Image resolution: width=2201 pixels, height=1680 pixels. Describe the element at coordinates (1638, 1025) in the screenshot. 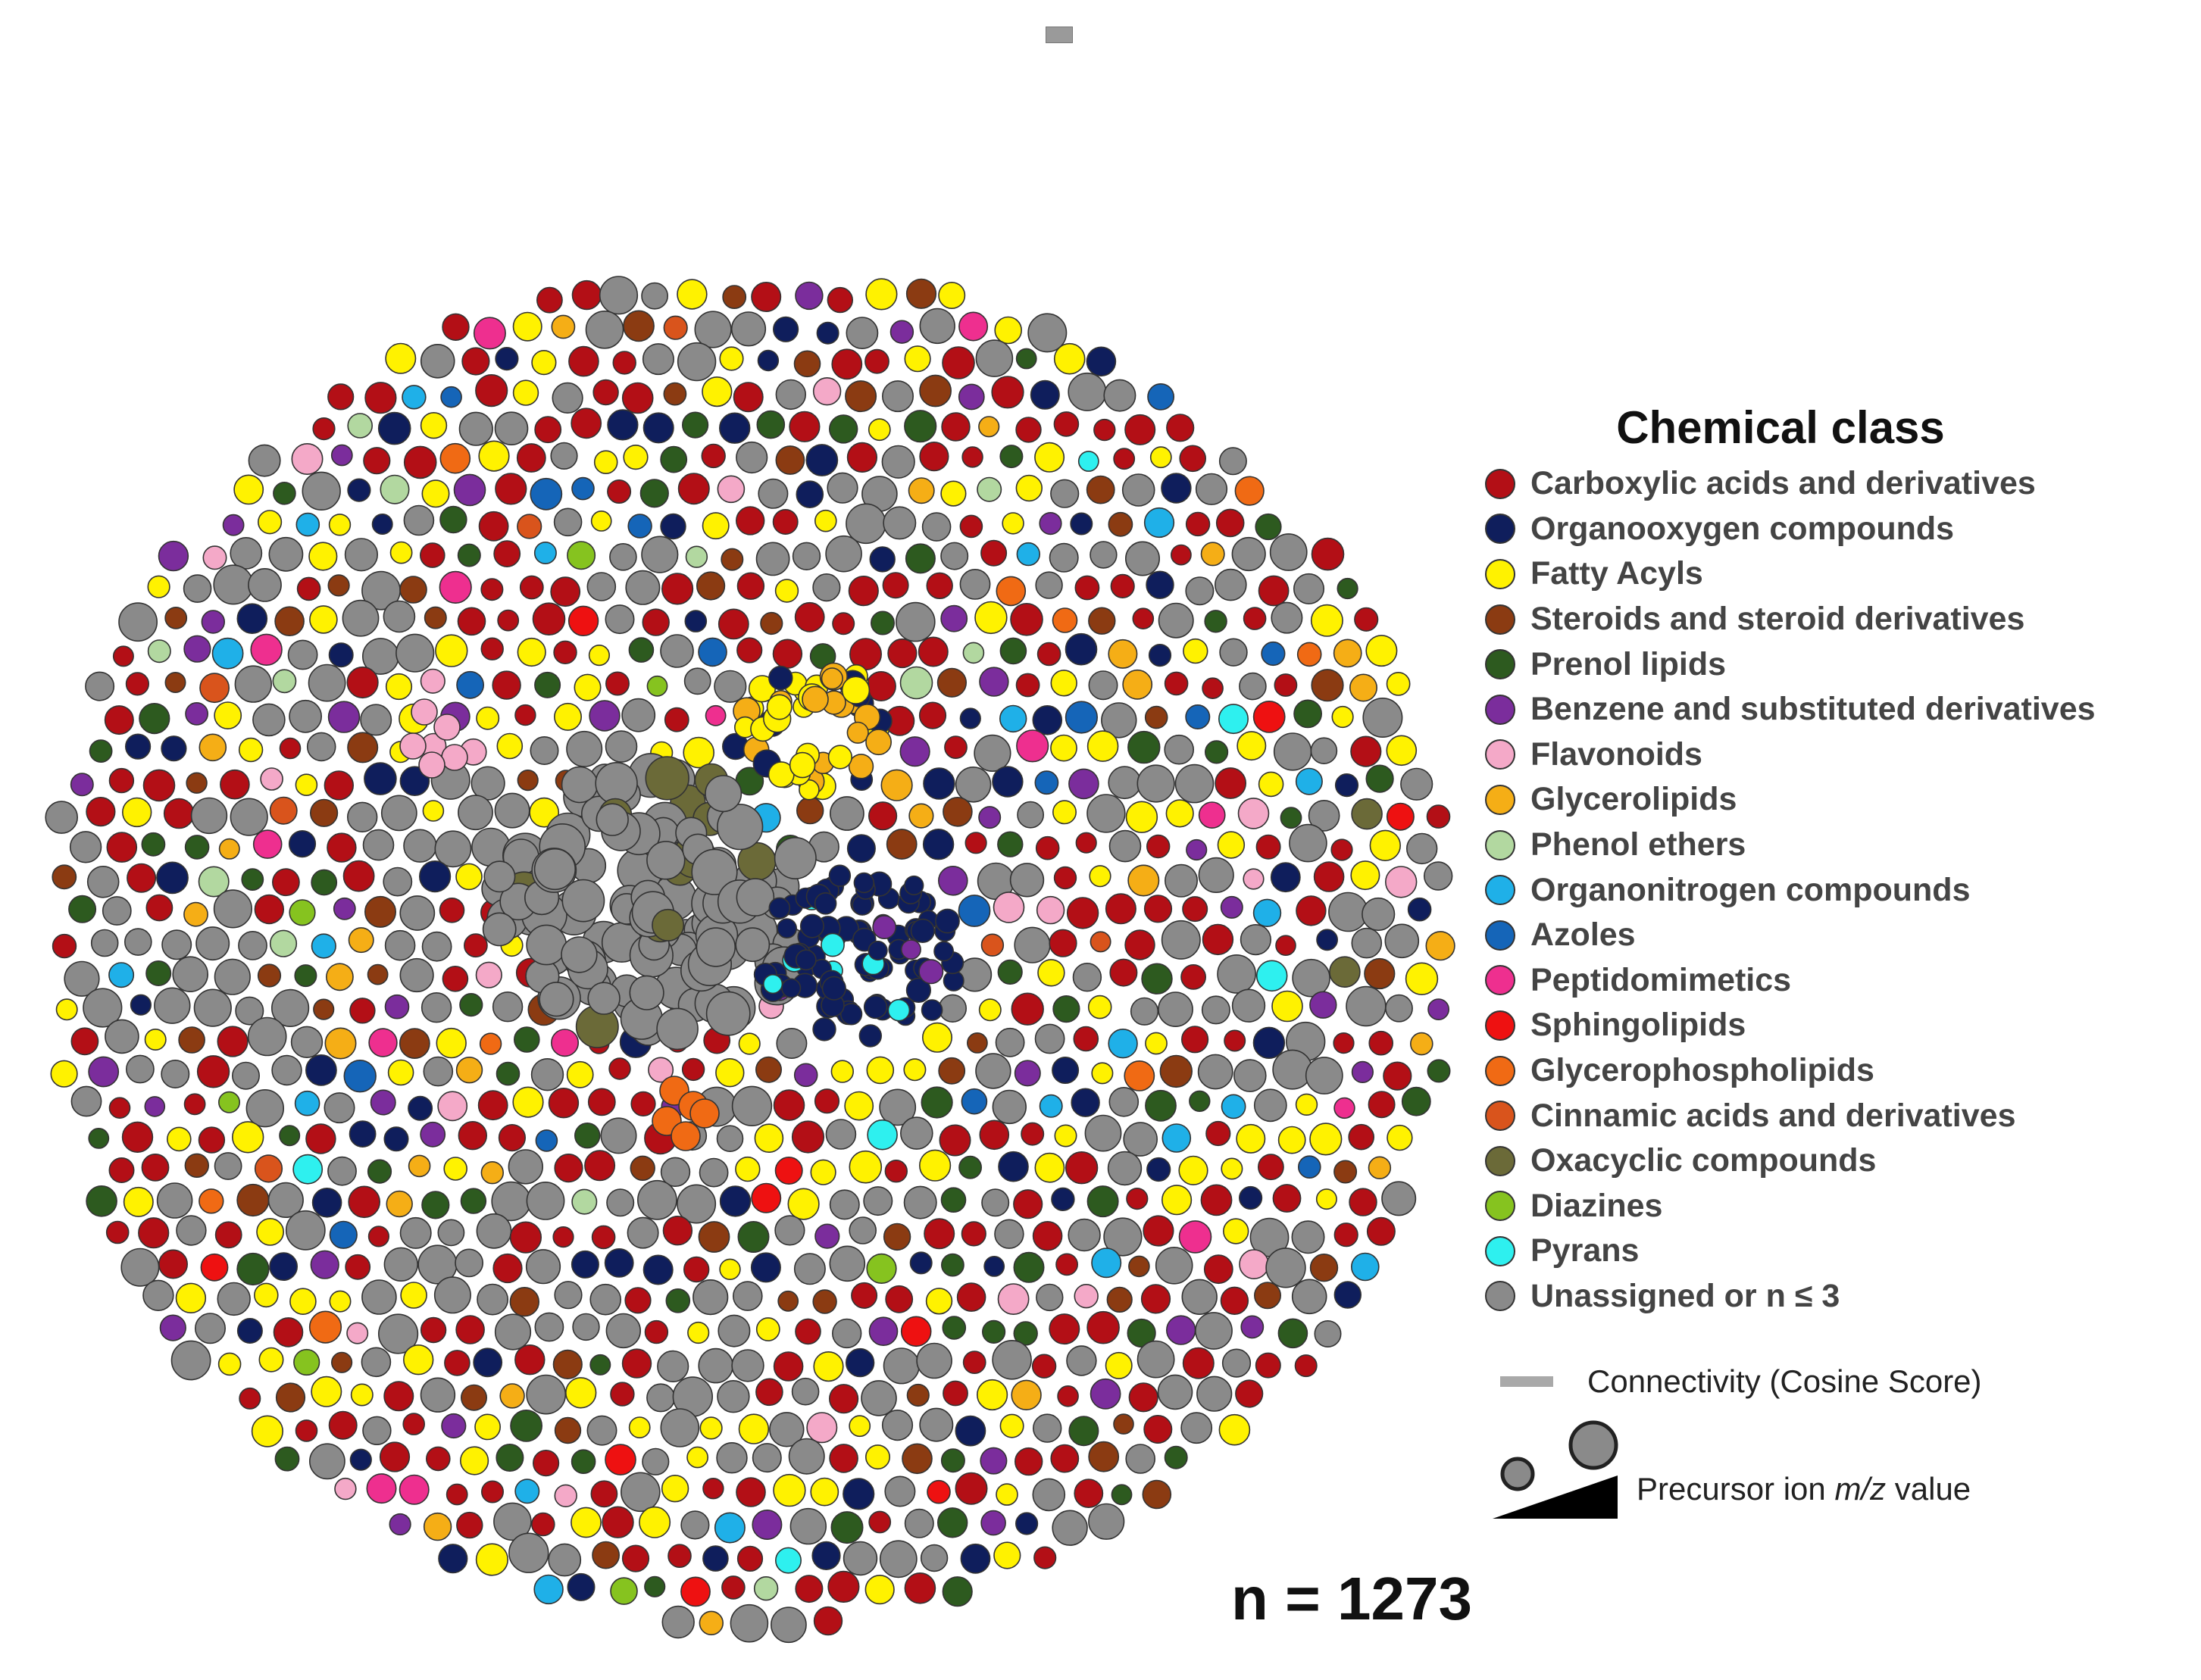

I see `legend-label: Sphingolipids` at that location.